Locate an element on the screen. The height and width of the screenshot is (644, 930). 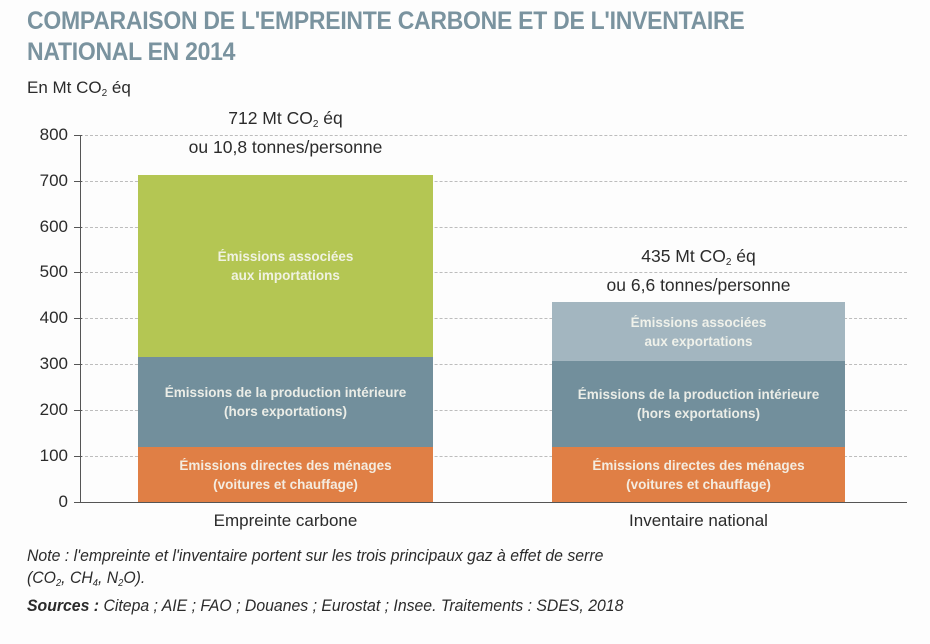
segment-label: Émissions associées aux exportations is located at coordinates (698, 331).